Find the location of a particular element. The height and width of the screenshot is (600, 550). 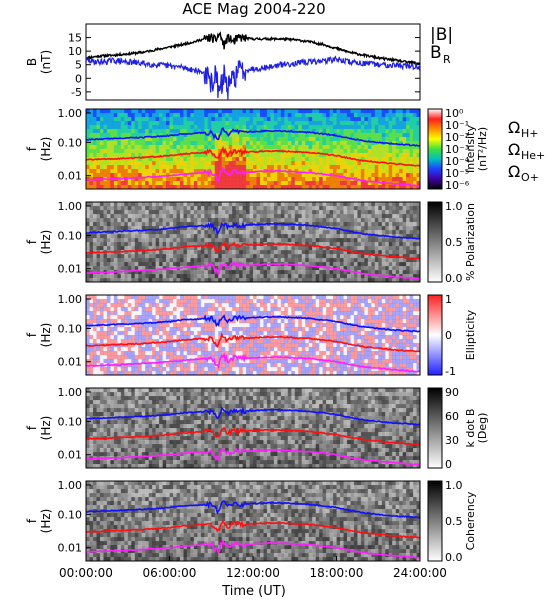

x-tick-label: 18:00:00 is located at coordinates (337, 573).